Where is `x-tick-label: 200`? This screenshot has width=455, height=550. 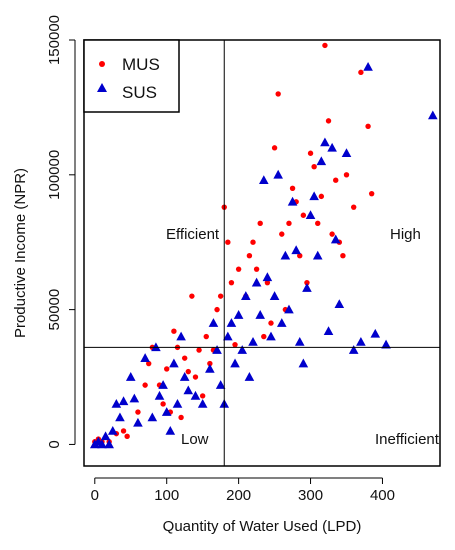
x-tick-label: 200 is located at coordinates (238, 495).